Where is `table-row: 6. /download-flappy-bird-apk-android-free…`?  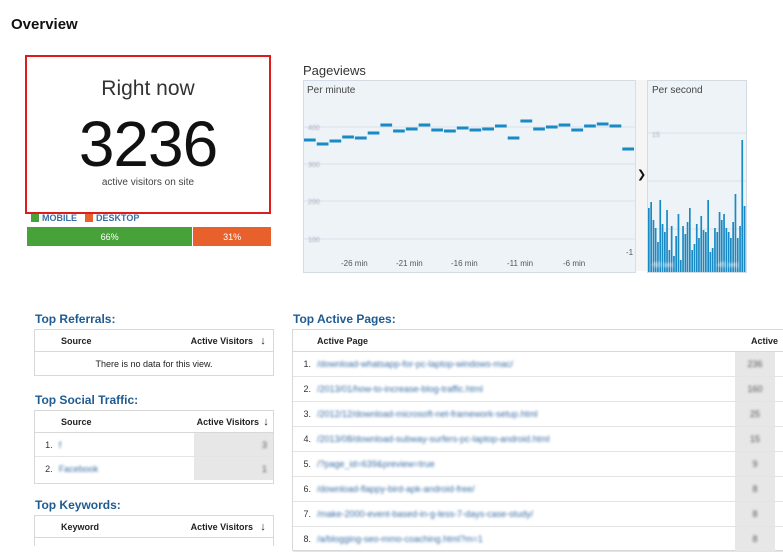
table-row: 6. /download-flappy-bird-apk-android-free… is located at coordinates (538, 489).